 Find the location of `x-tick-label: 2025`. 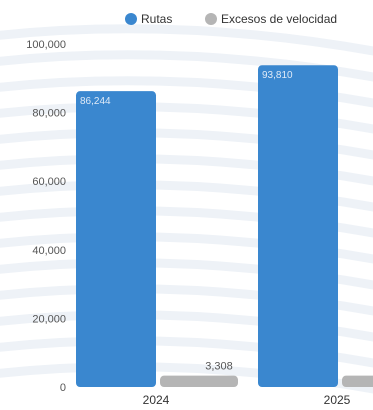

x-tick-label: 2025 is located at coordinates (337, 400).